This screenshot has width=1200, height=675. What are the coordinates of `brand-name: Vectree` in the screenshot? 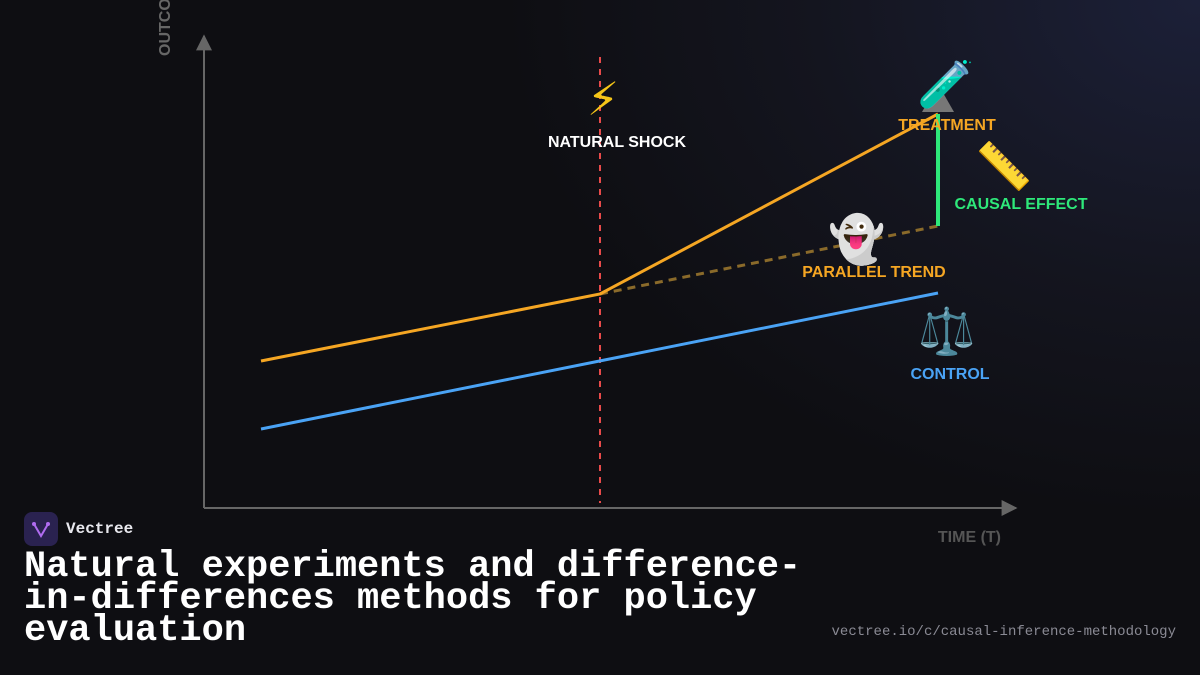 It's located at (100, 529).